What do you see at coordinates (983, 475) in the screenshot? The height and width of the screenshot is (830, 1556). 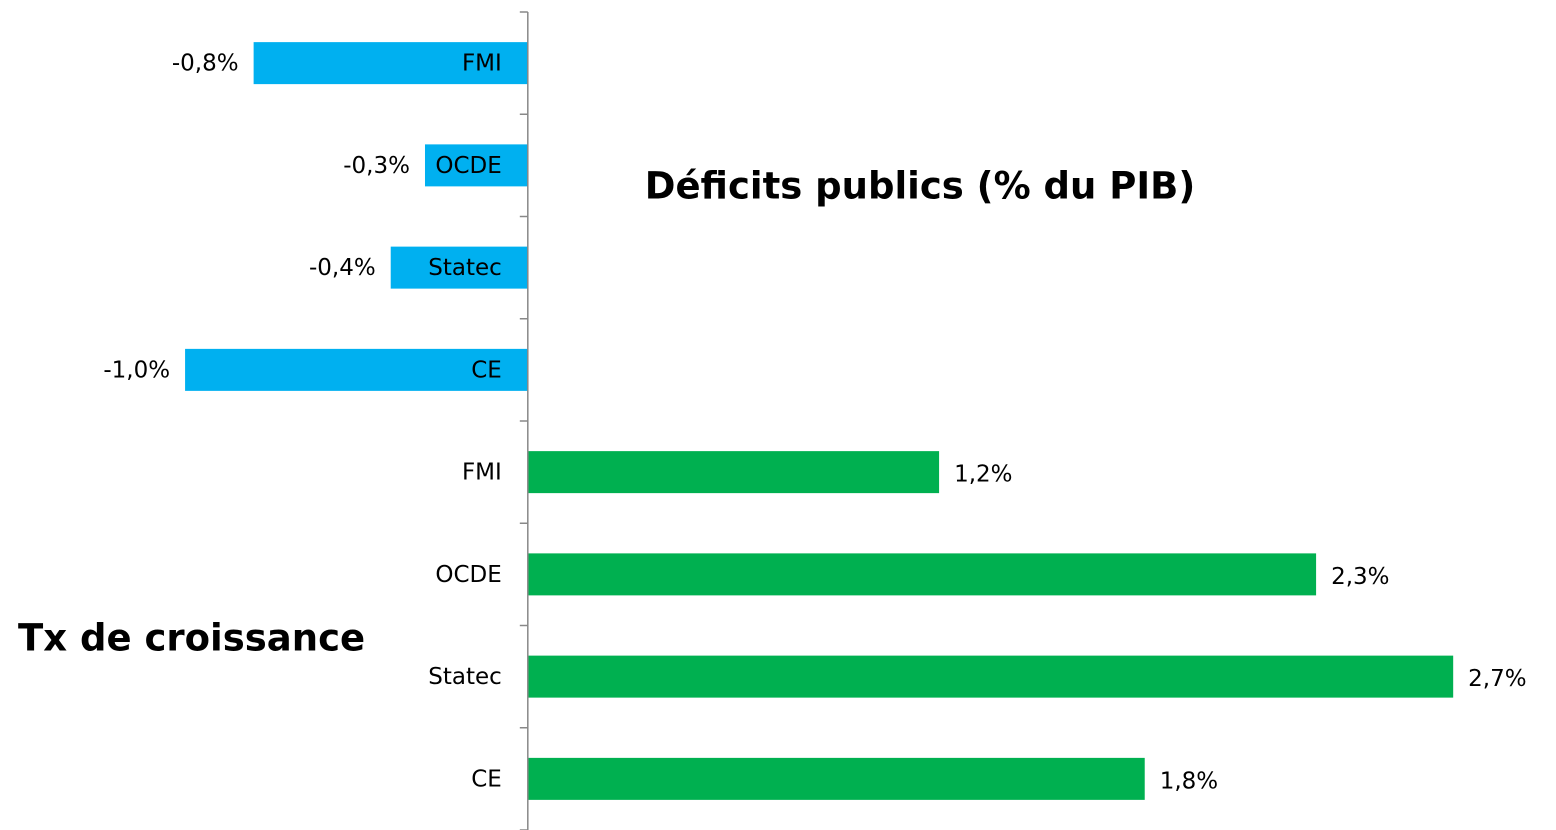 I see `value-label: 1,2%` at bounding box center [983, 475].